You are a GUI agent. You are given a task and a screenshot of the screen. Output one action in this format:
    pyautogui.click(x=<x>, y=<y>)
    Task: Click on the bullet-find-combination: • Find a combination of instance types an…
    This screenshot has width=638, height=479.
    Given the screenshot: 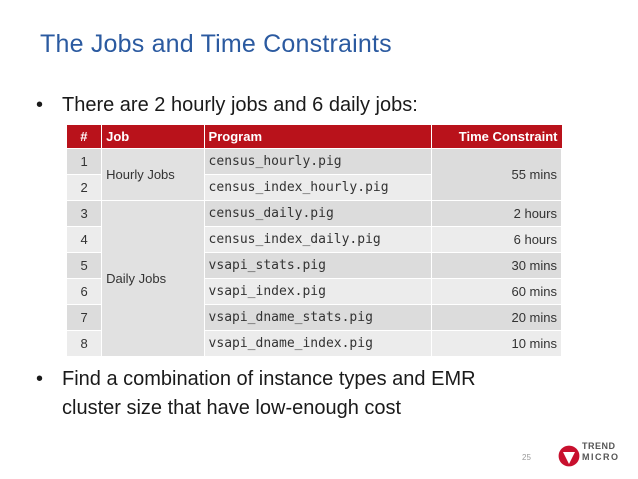 What is the action you would take?
    pyautogui.click(x=316, y=394)
    